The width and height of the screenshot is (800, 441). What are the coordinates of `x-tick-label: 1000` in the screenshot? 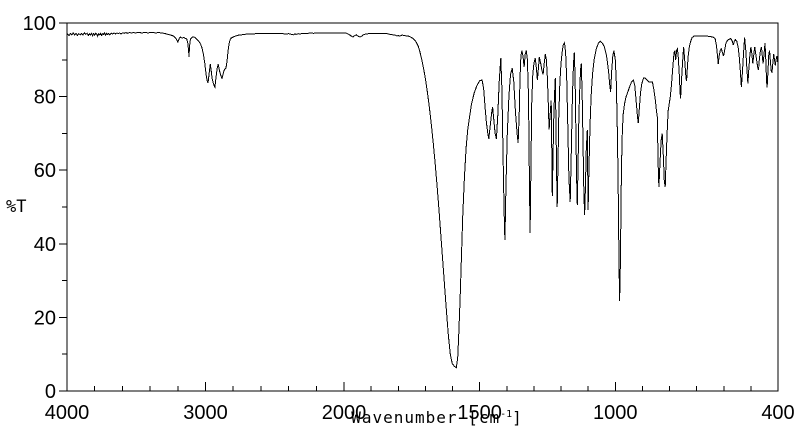 It's located at (615, 413).